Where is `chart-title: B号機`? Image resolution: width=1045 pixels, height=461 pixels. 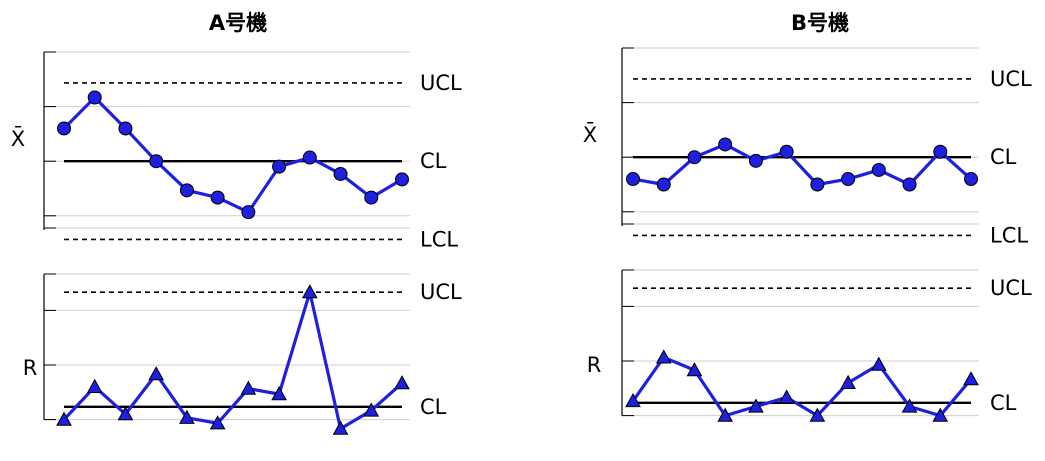 chart-title: B号機 is located at coordinates (820, 23).